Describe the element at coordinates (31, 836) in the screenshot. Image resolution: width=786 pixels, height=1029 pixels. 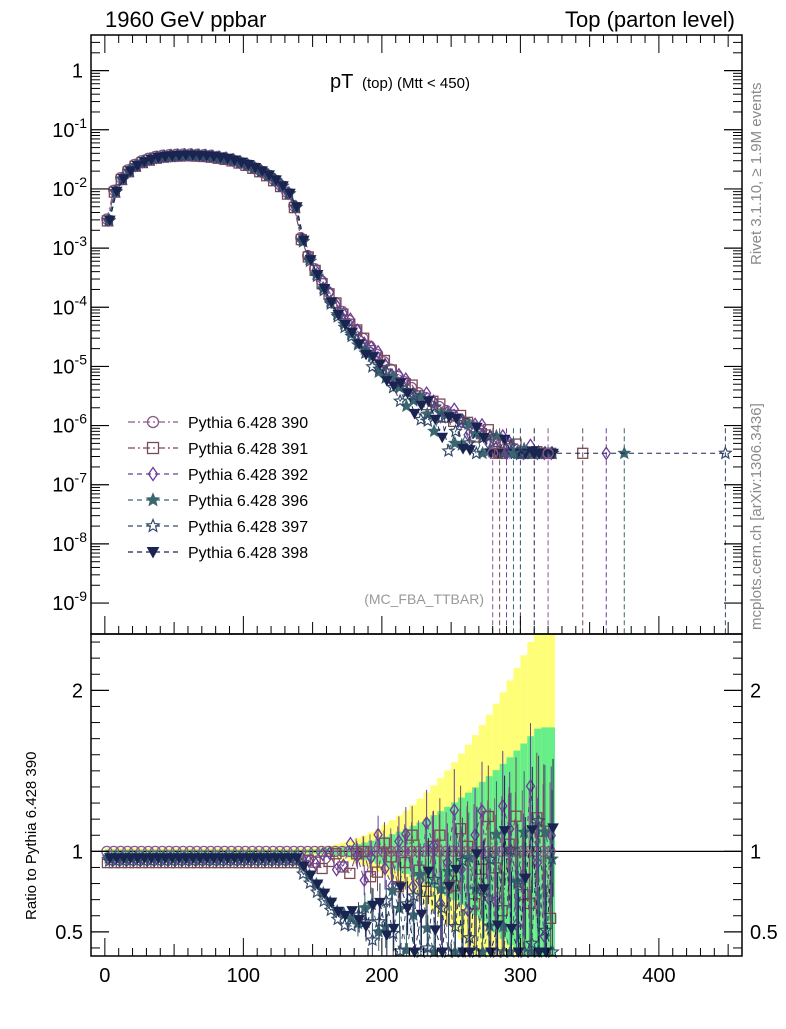
I see `ratio-ylabel: Ratio to Pythia 6.428 390` at that location.